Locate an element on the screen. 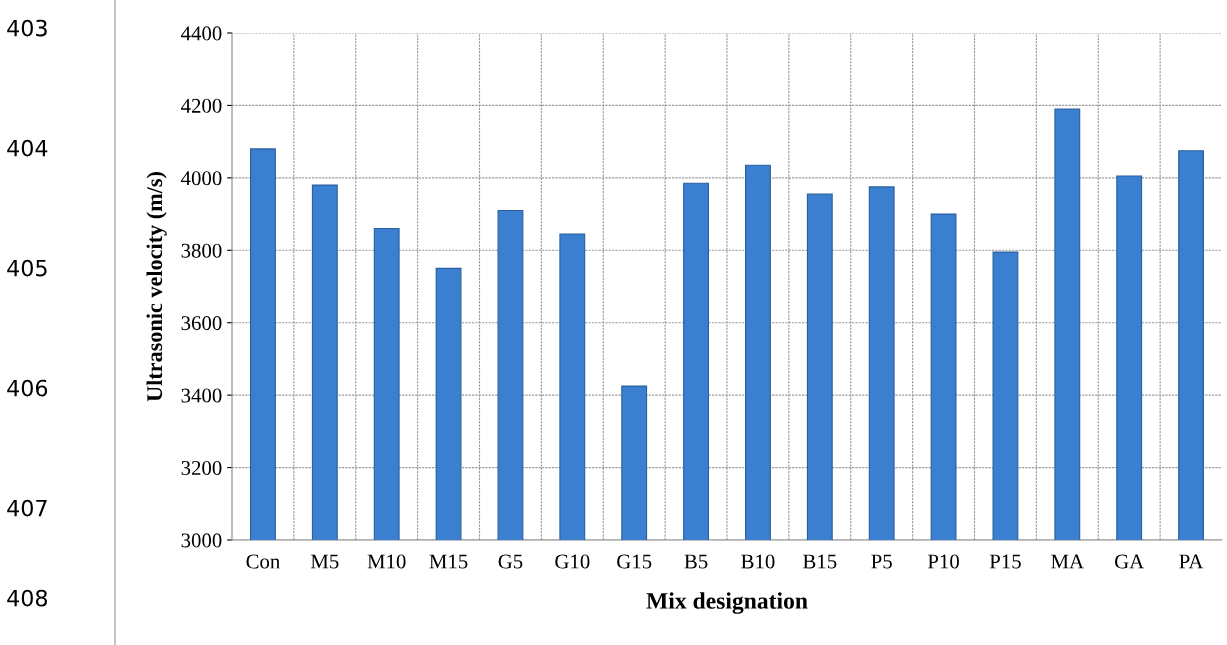 The height and width of the screenshot is (645, 1227). x-tick-label: P5 is located at coordinates (881, 561).